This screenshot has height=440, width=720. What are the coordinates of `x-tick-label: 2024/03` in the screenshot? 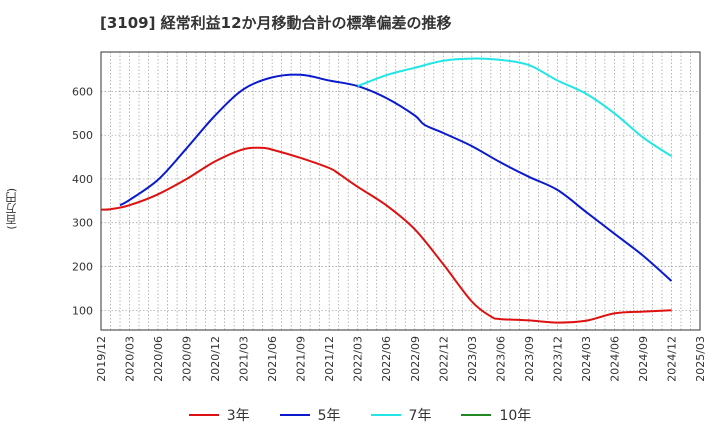 It's located at (586, 359).